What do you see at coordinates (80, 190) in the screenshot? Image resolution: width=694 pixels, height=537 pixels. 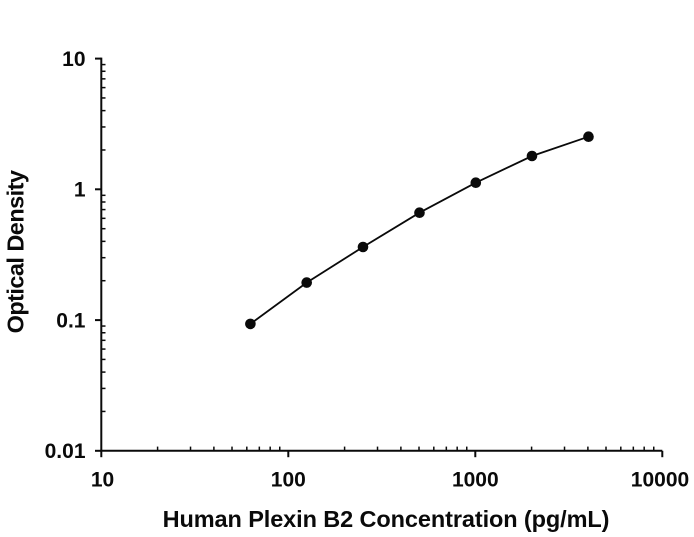 I see `svg-text: 1` at bounding box center [80, 190].